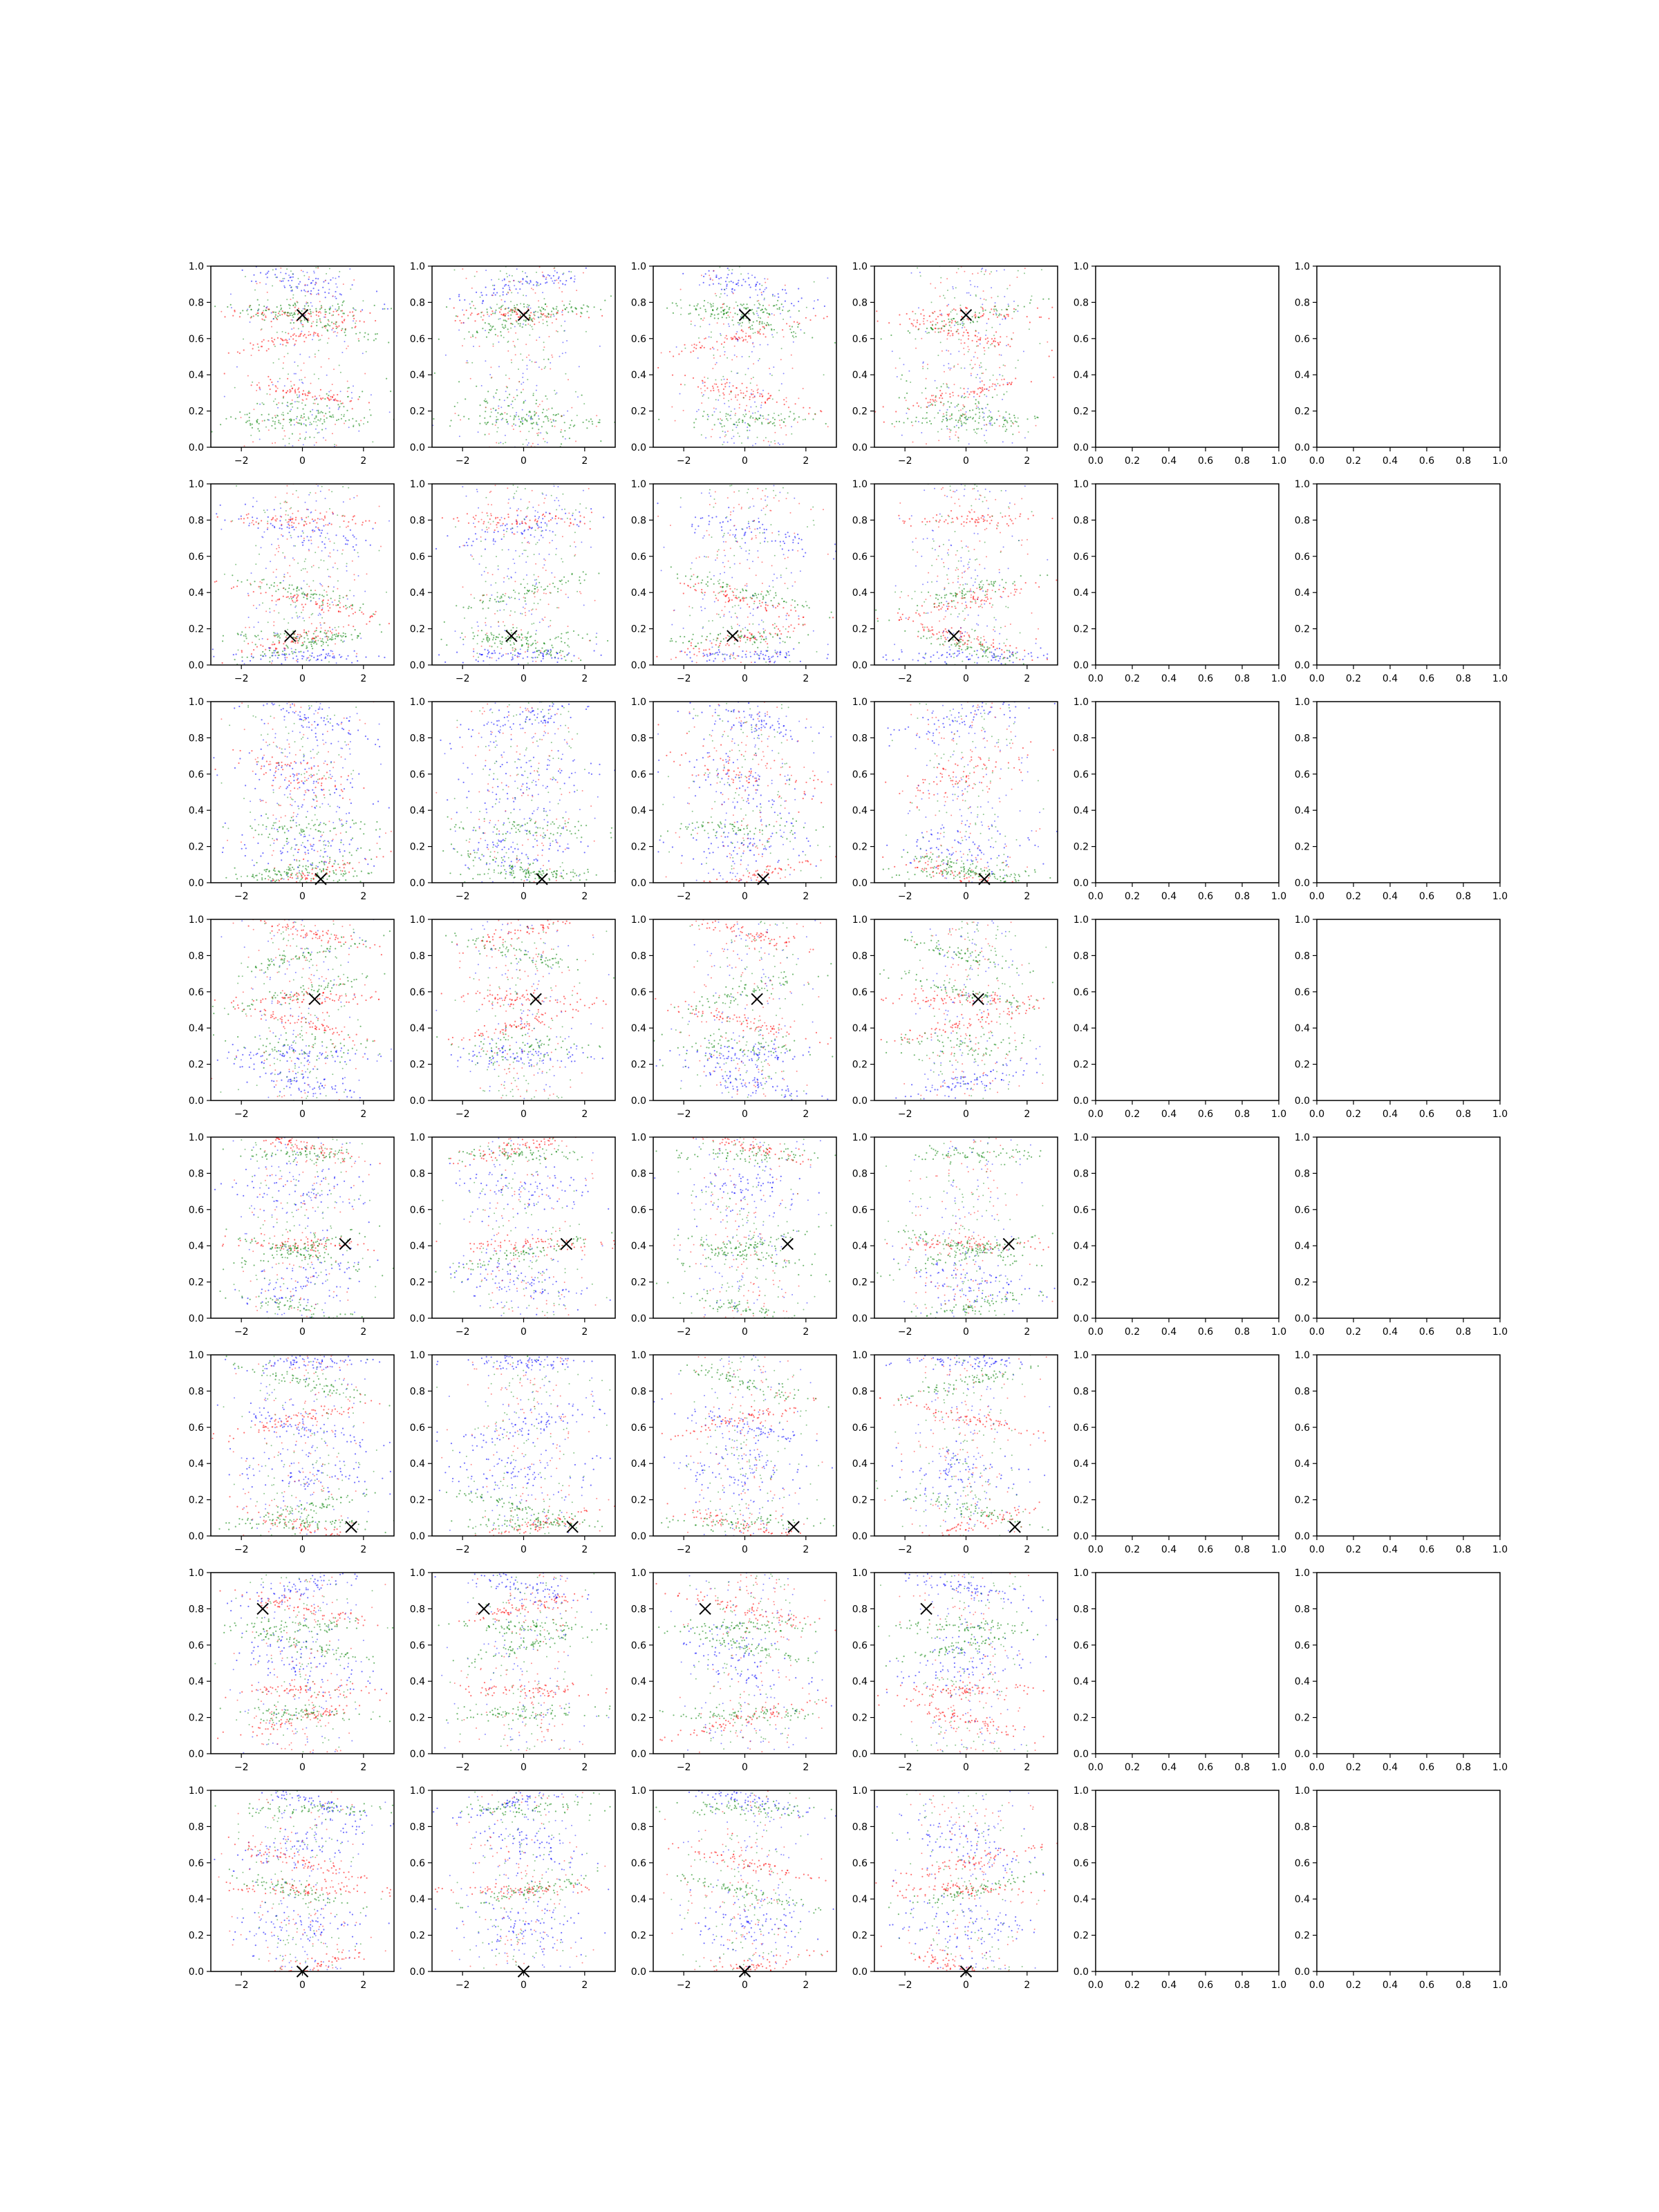 The width and height of the screenshot is (1659, 2212). What do you see at coordinates (197, 447) in the screenshot?
I see `y-tick-label: 0.0` at bounding box center [197, 447].